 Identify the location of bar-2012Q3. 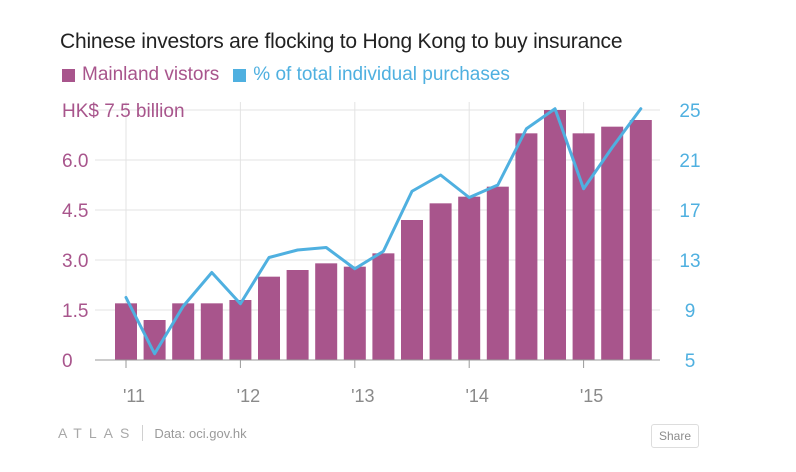
(297, 315).